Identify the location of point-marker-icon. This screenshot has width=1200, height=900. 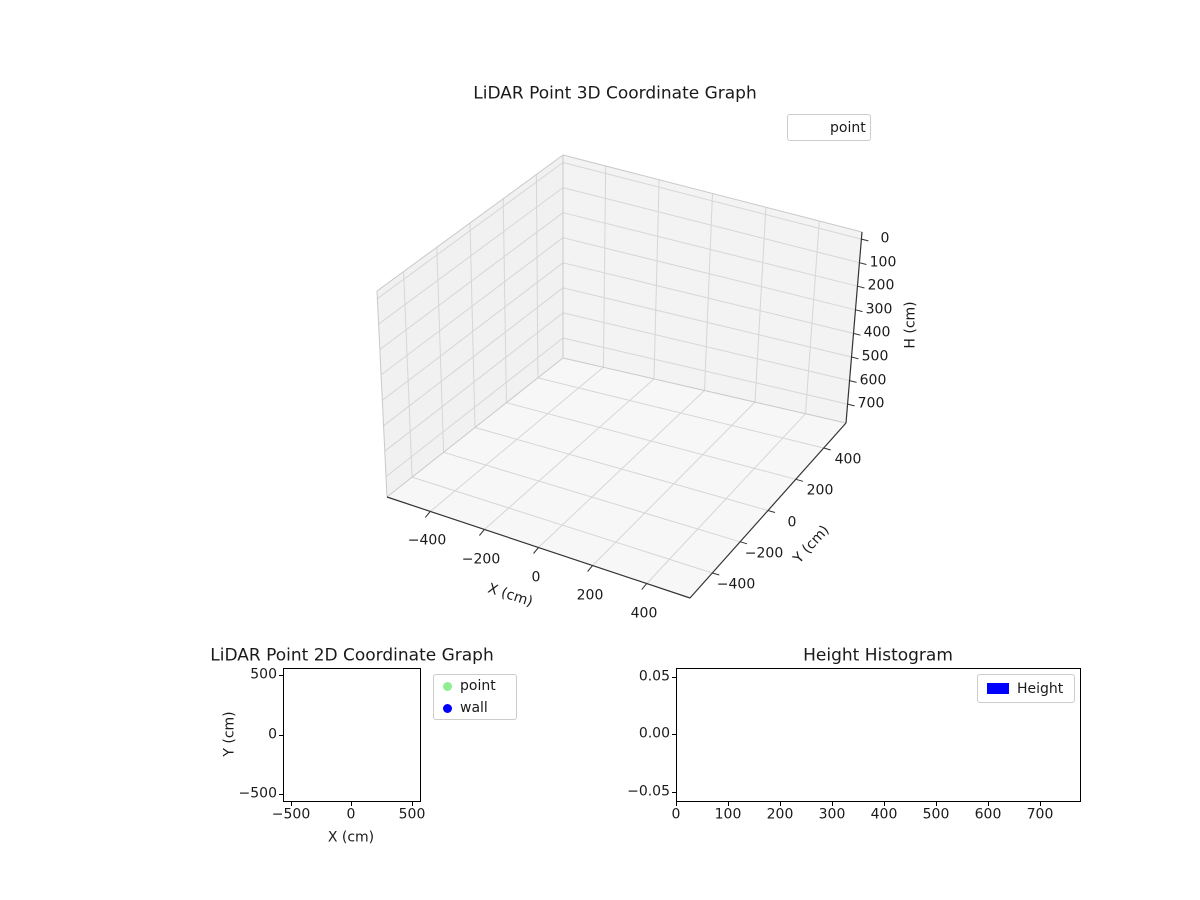
(447, 686).